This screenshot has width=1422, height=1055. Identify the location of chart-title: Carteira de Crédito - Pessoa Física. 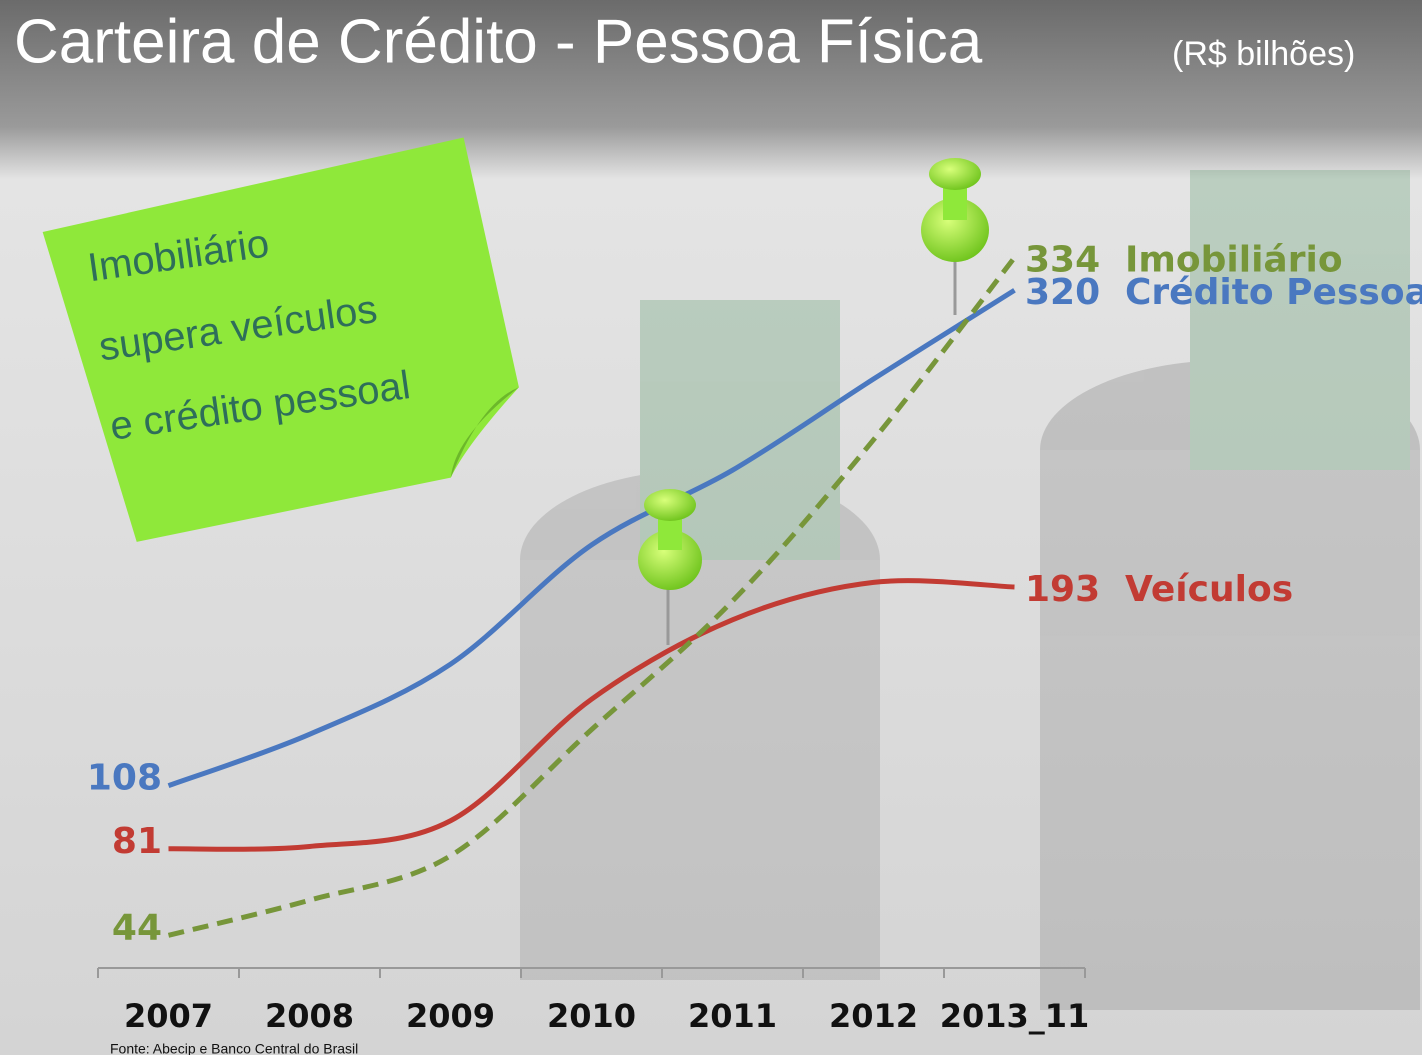
(498, 41).